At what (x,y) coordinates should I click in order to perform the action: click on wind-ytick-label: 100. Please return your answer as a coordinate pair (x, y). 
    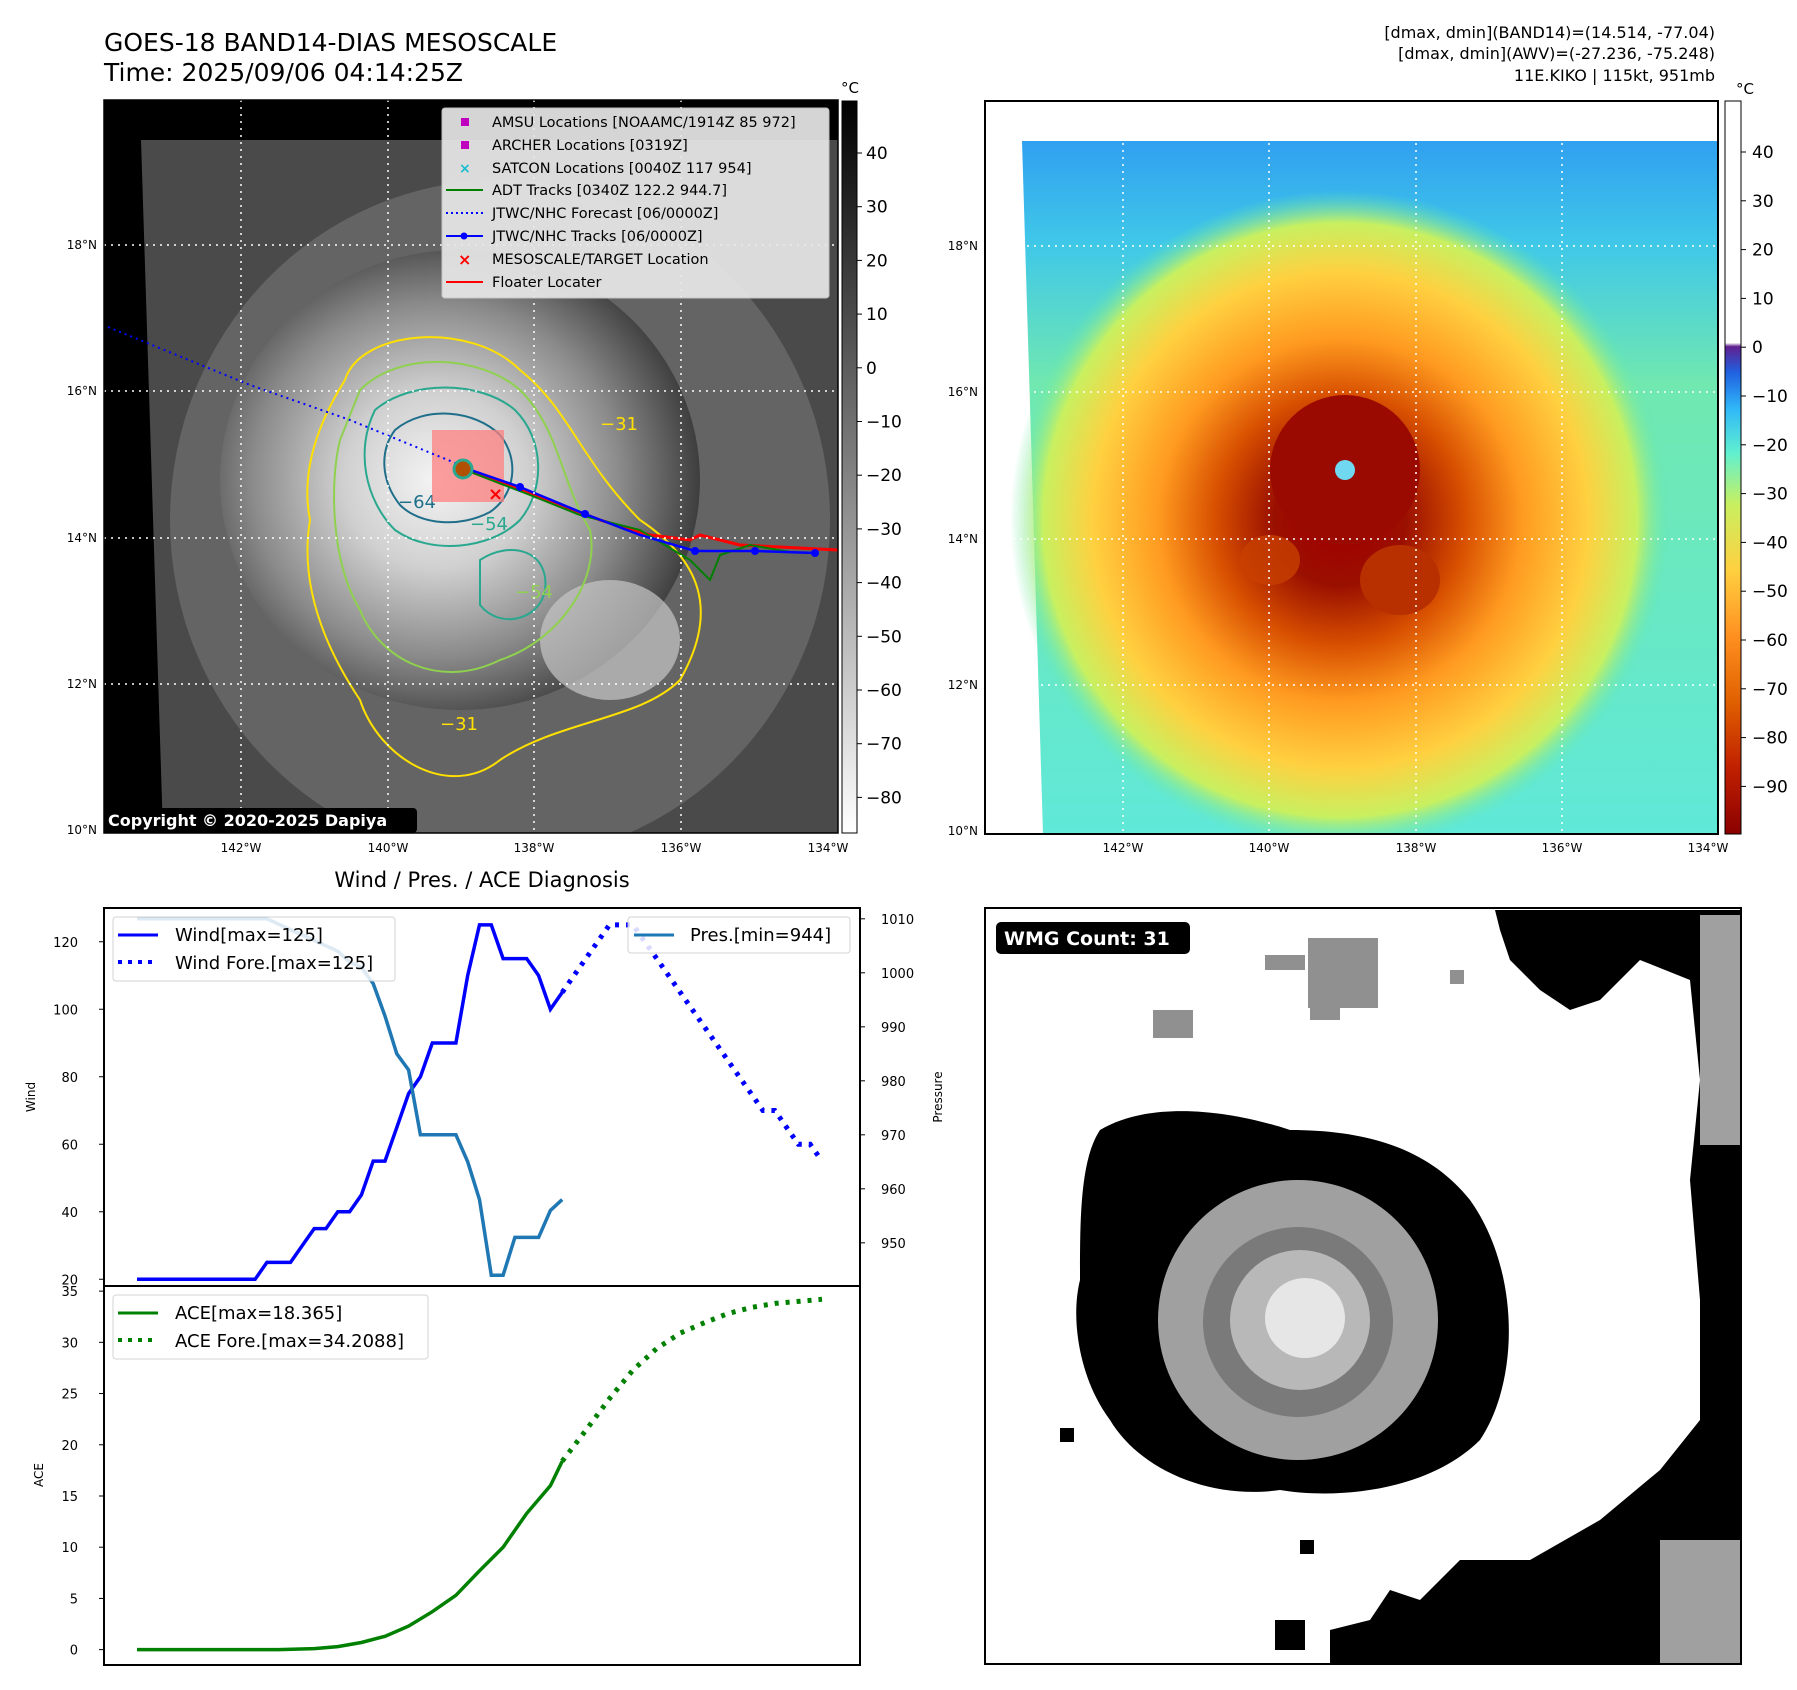
    Looking at the image, I should click on (65, 1010).